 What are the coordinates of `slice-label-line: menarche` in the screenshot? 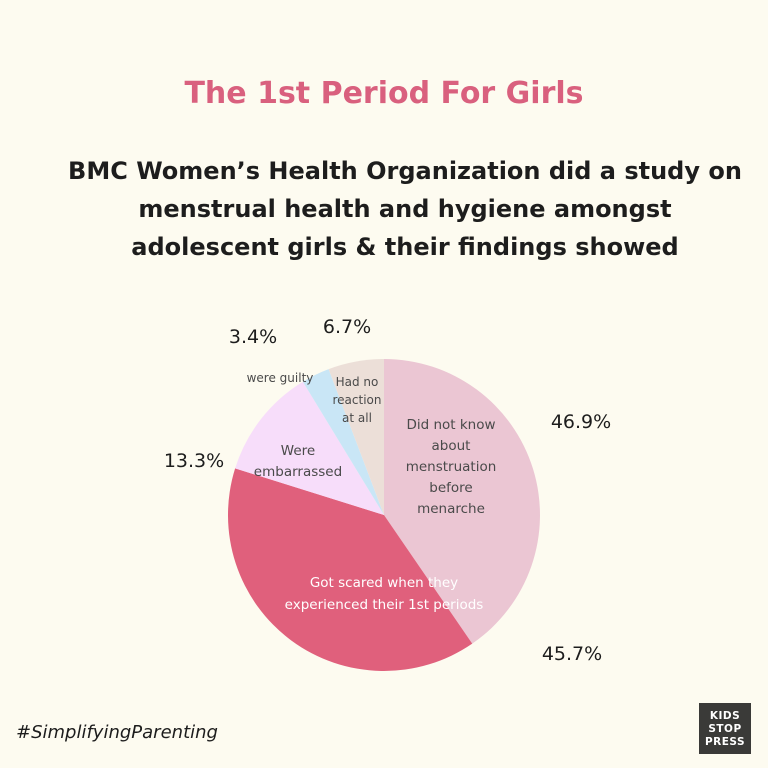 It's located at (451, 509).